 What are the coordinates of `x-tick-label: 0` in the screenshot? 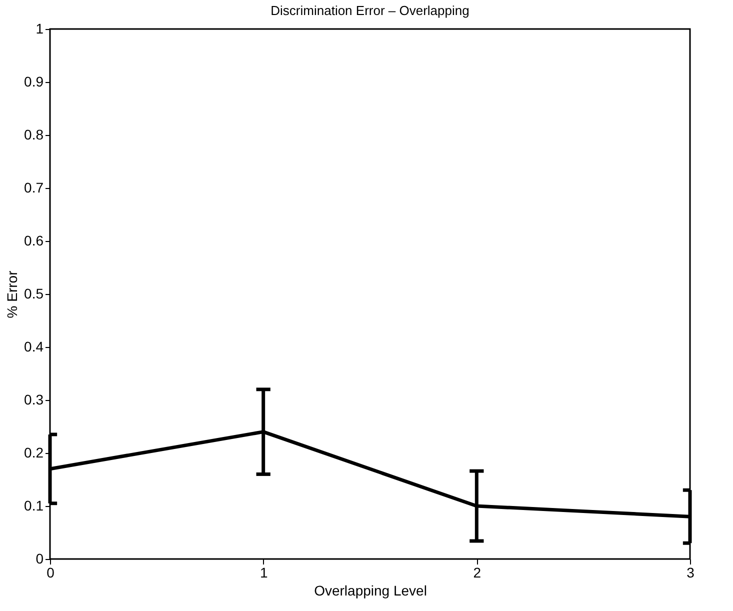 It's located at (50, 572).